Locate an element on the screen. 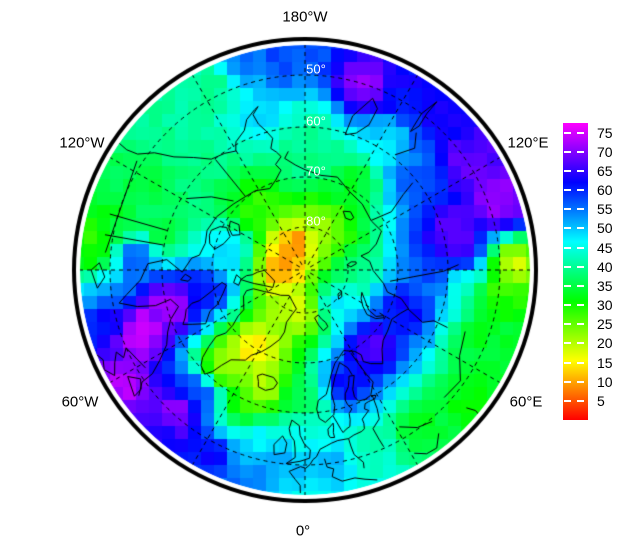  colorbar-tick-label: 40 is located at coordinates (605, 266).